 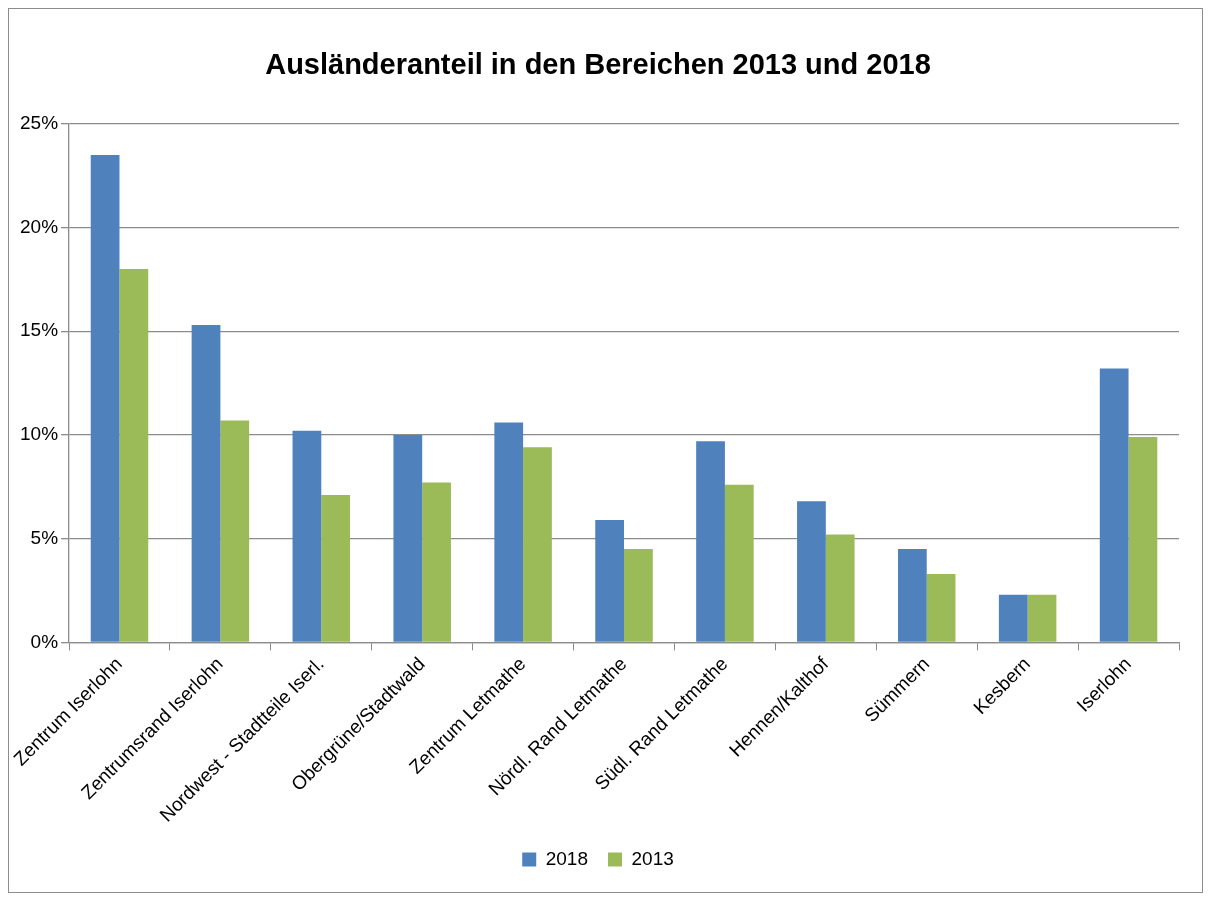 What do you see at coordinates (652, 858) in the screenshot?
I see `legend-label: 2013` at bounding box center [652, 858].